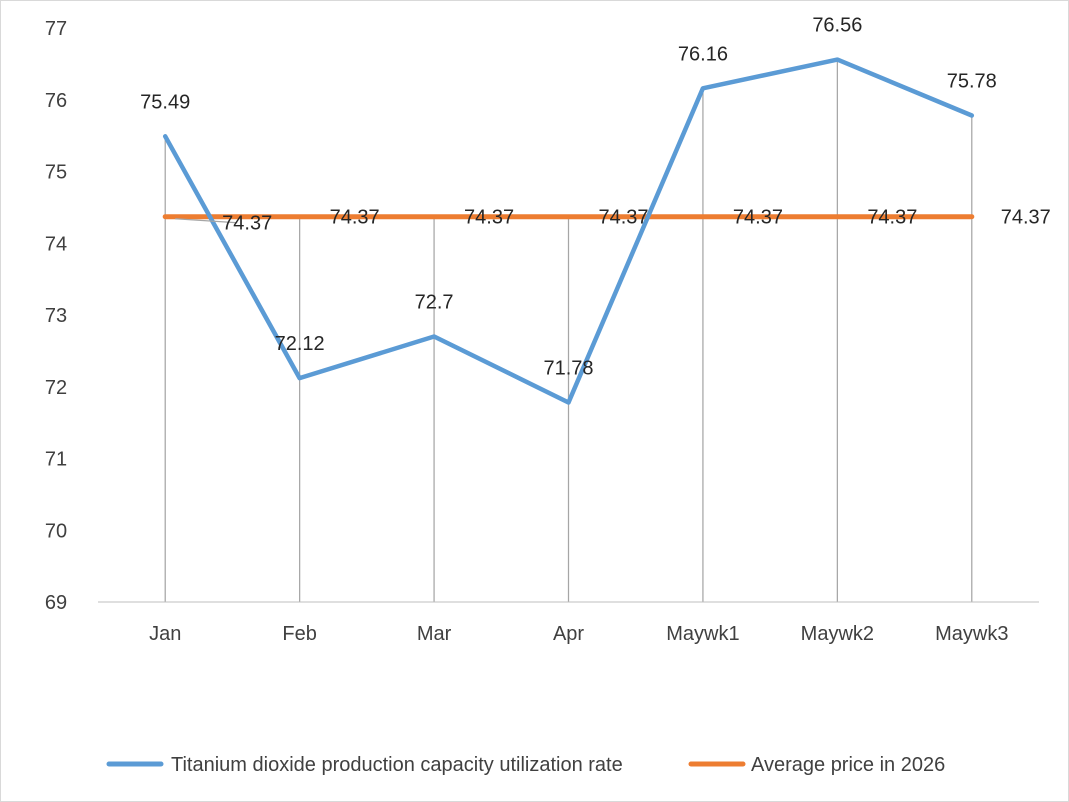 The image size is (1069, 802). I want to click on y-tick-label: 77, so click(56, 29).